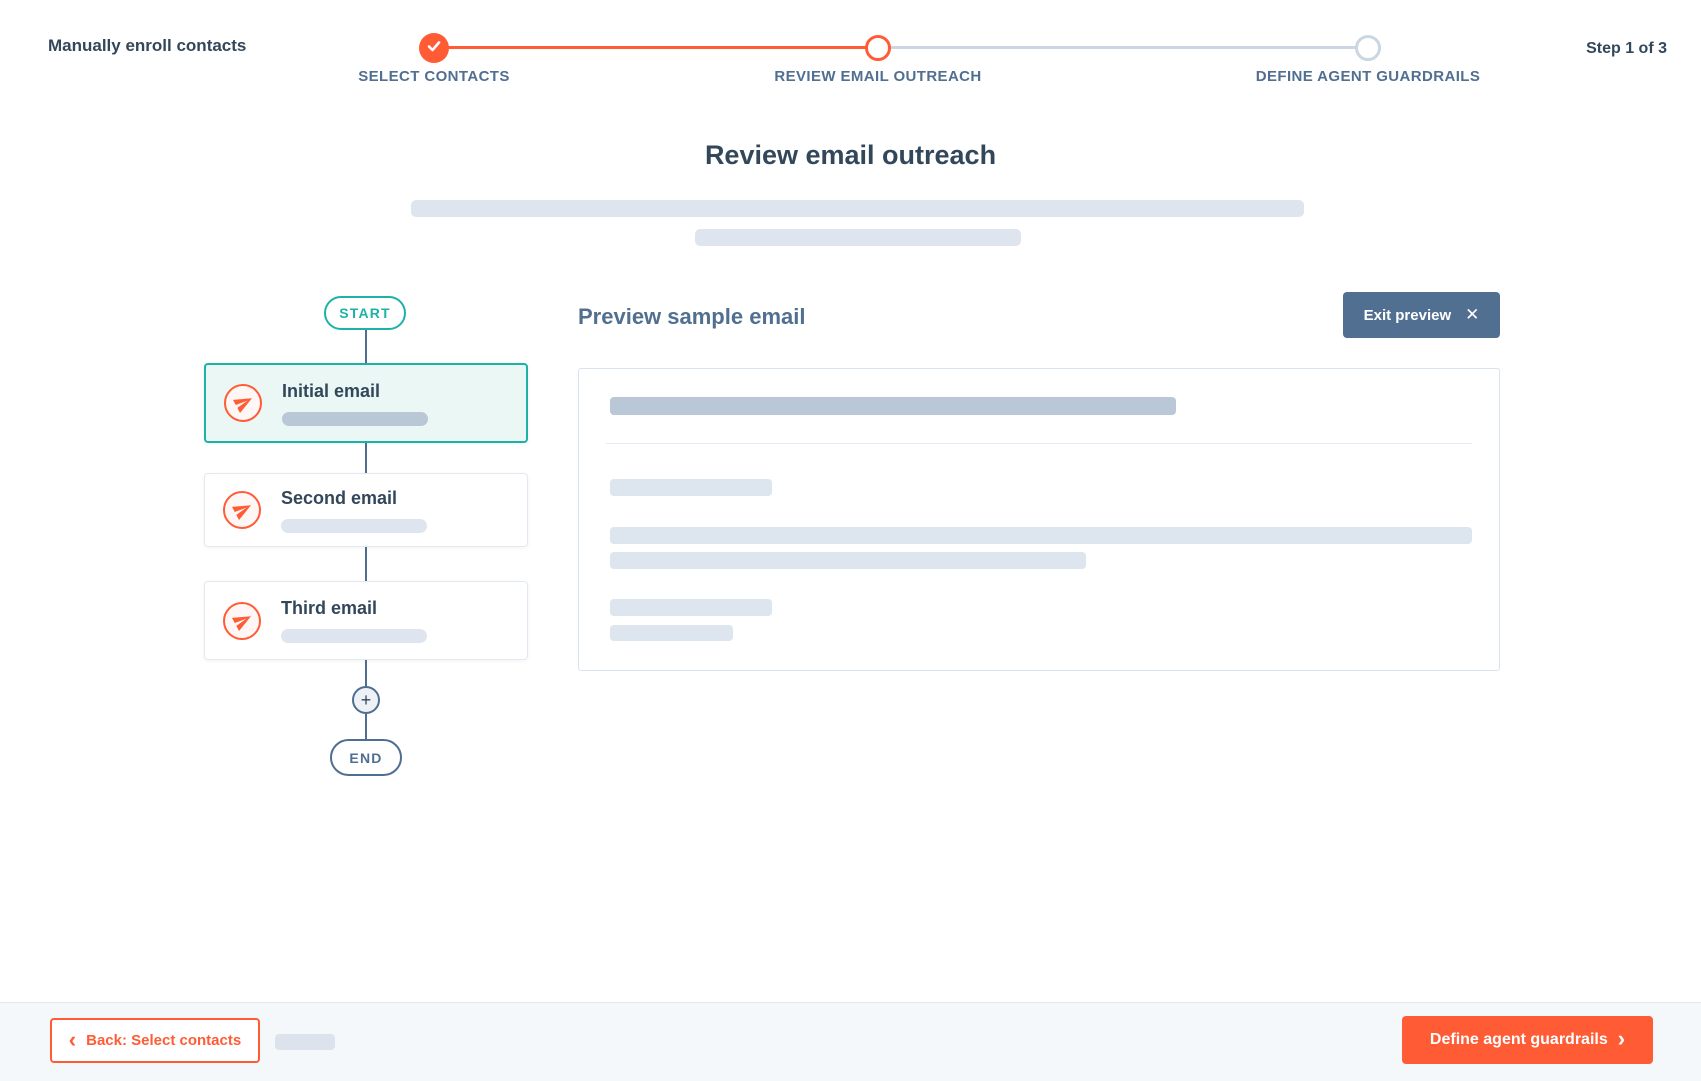 This screenshot has width=1701, height=1081. I want to click on stepper-connector-completed, so click(656, 47).